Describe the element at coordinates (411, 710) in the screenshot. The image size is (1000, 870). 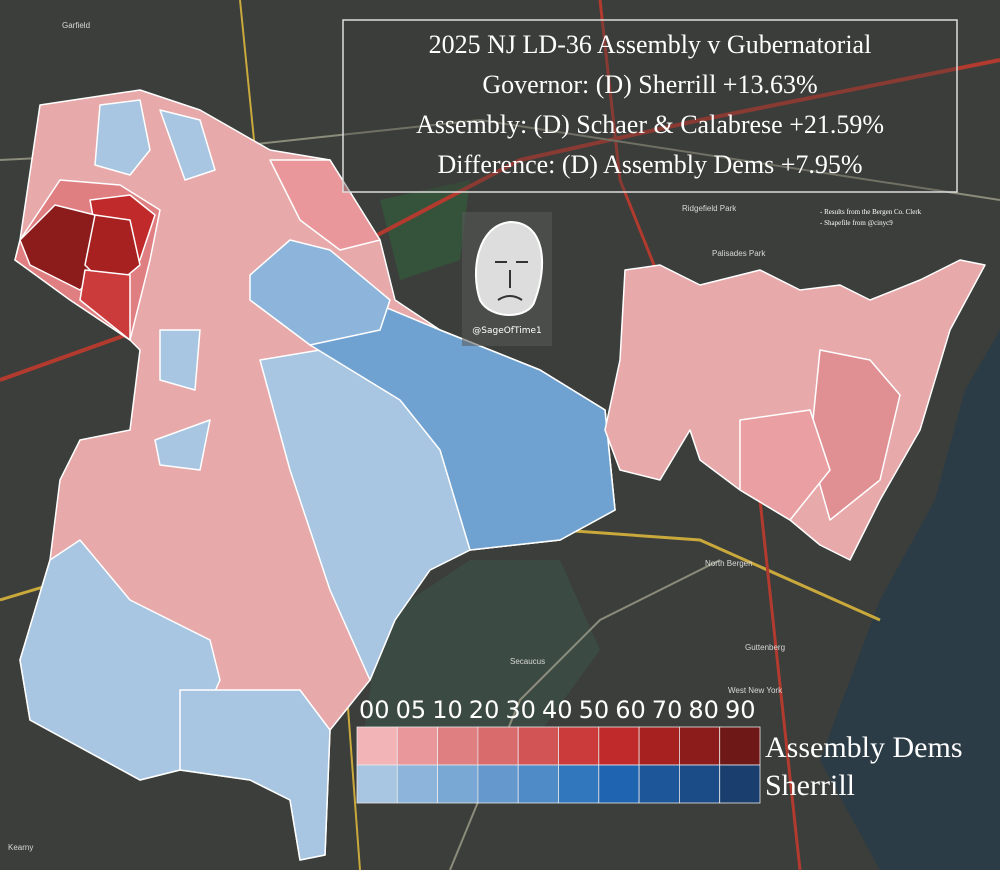
I see `legend-label: 05` at that location.